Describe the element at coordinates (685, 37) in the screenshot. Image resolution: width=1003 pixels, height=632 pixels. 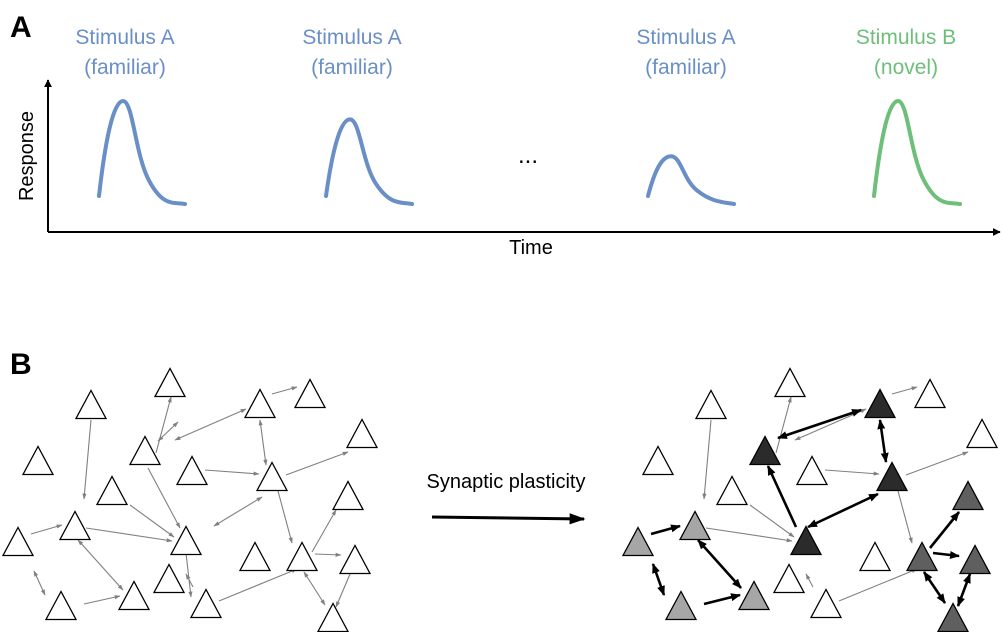
I see `stimulus-3-line1: Stimulus A` at that location.